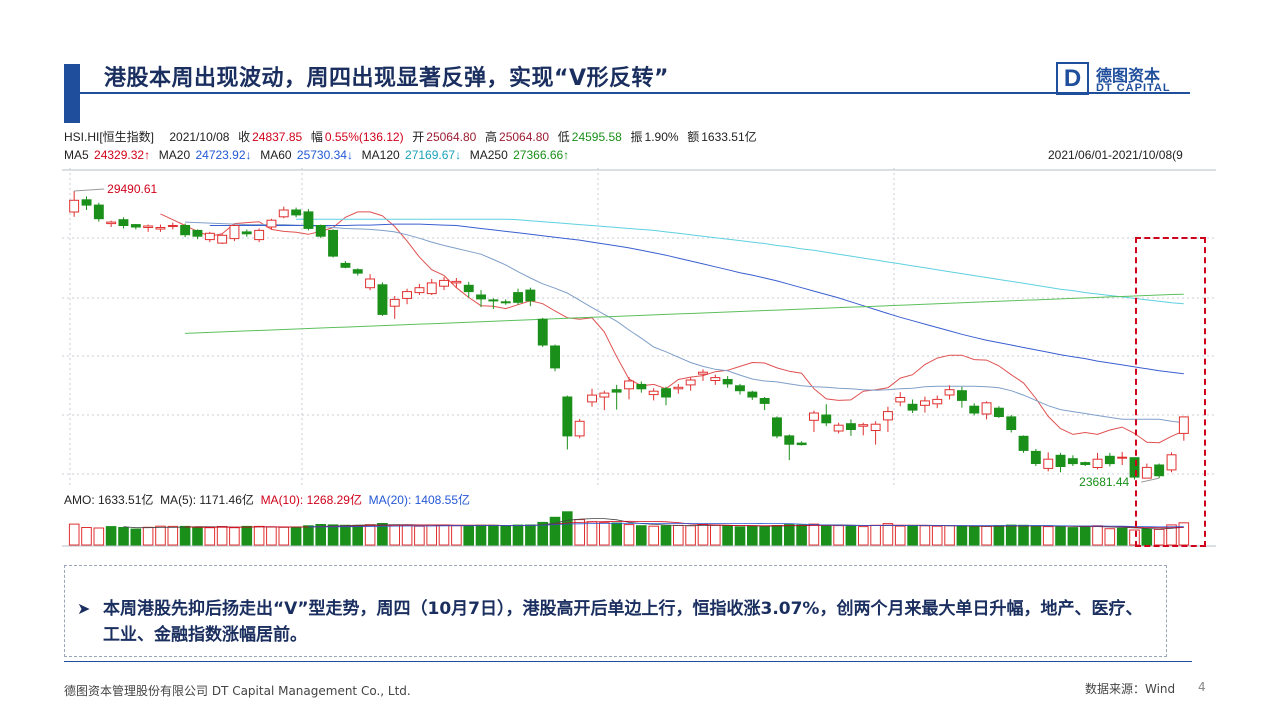 The height and width of the screenshot is (720, 1280). I want to click on logo-cn-text: 德图资本, so click(1128, 75).